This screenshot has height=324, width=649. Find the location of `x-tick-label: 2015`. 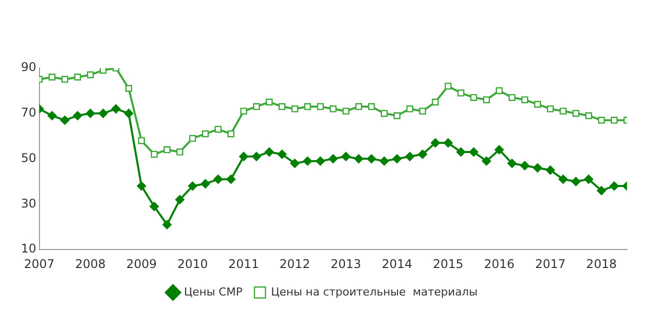

x-tick-label: 2015 is located at coordinates (448, 263).